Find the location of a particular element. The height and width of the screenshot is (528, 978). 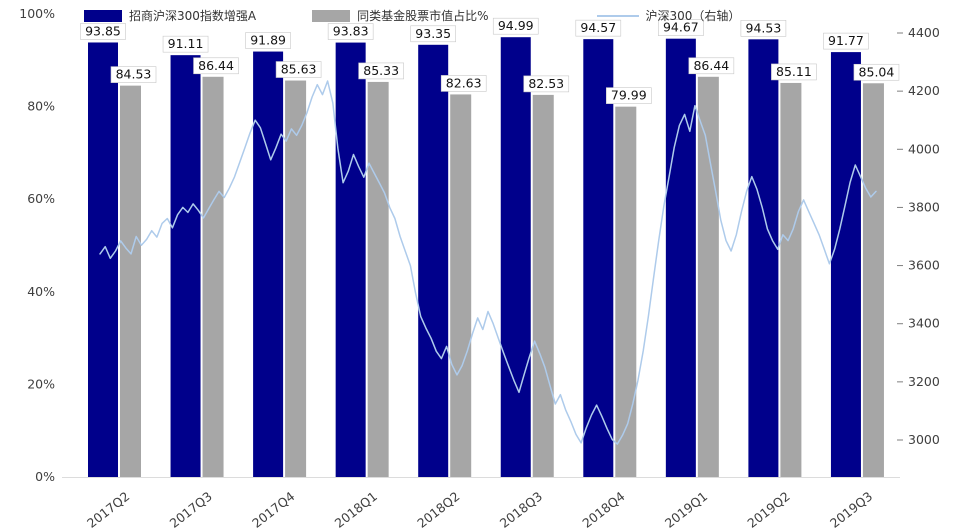

bar-fund-2017Q2 is located at coordinates (103, 260).